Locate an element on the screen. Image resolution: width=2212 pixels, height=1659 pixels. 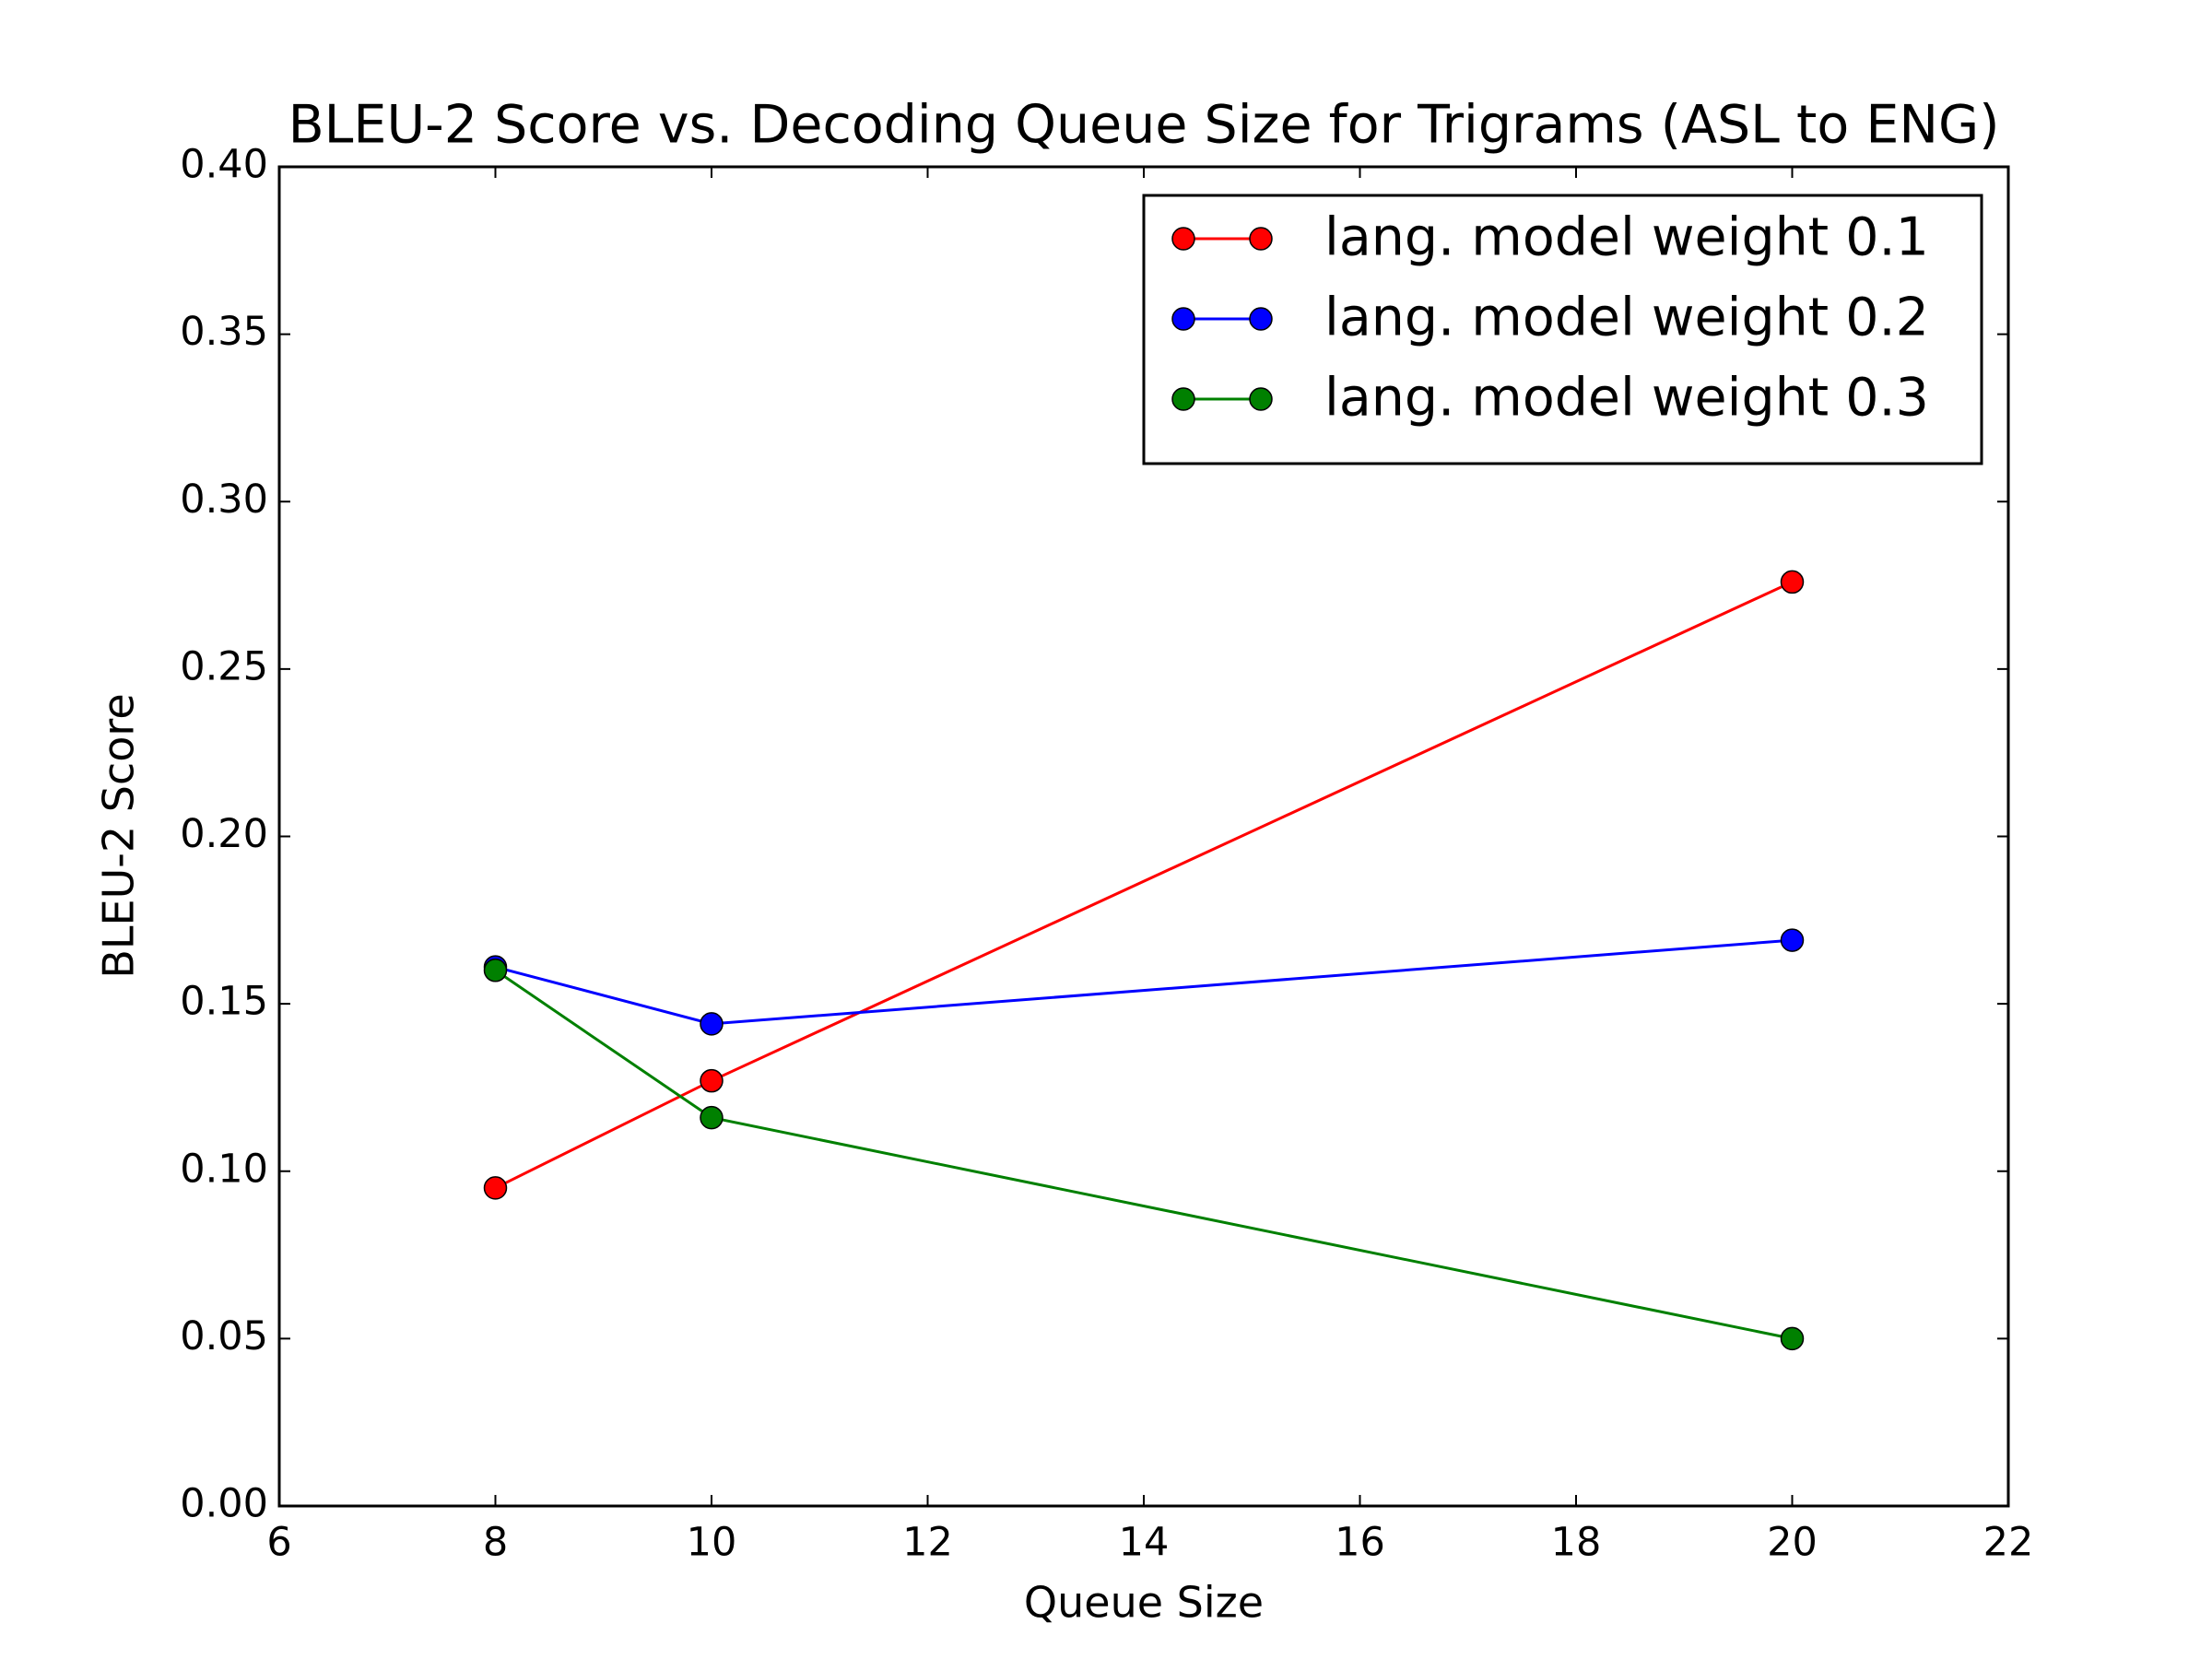
x-tick-label: 6 is located at coordinates (278, 1543).